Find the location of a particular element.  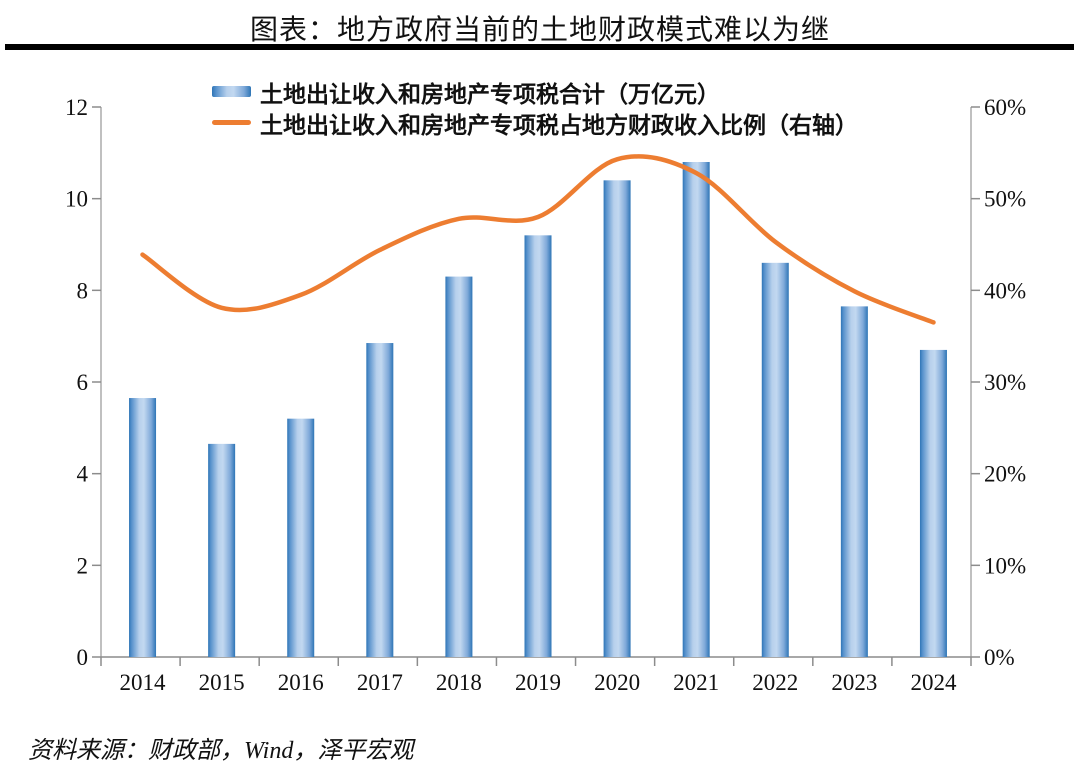

y-left-tick-label: 0 is located at coordinates (83, 657).